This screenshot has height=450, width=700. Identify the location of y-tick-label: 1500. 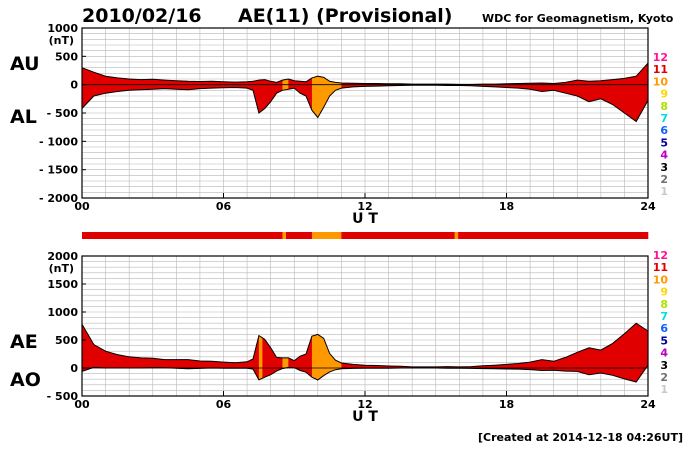
(62, 284).